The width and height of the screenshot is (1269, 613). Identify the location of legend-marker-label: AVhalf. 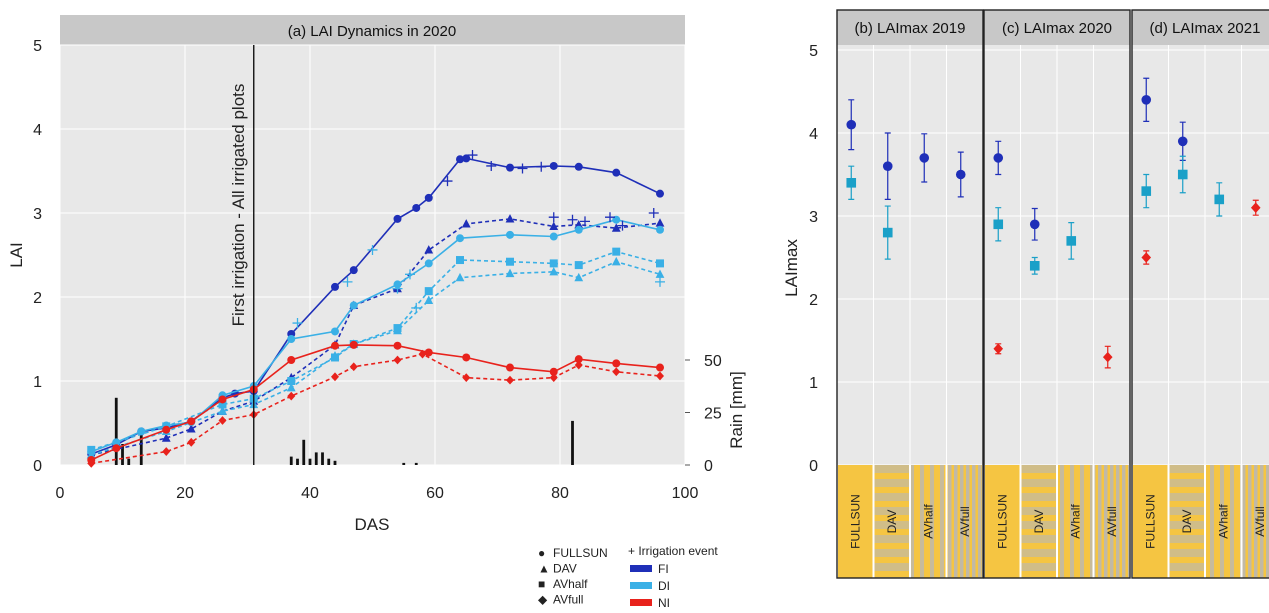
(570, 584).